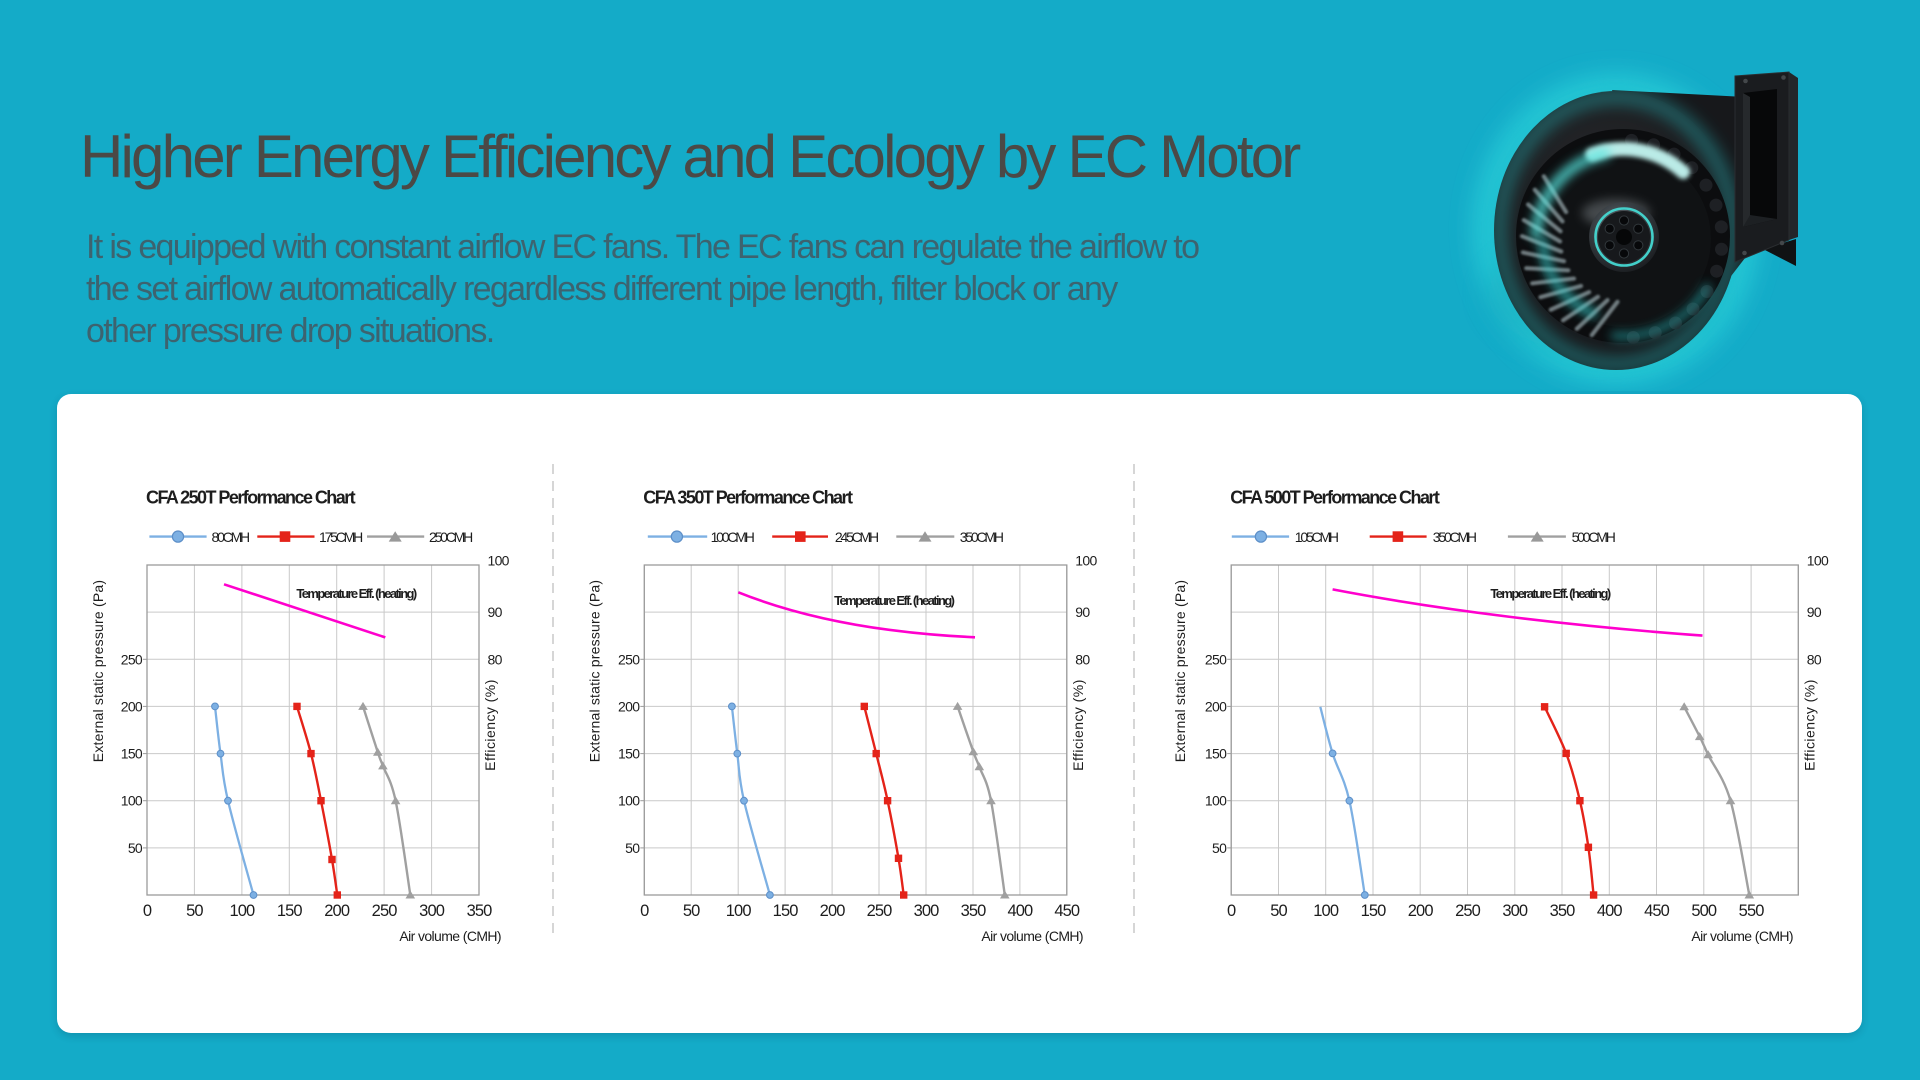  What do you see at coordinates (1593, 537) in the screenshot?
I see `svg-text: 500CMH` at bounding box center [1593, 537].